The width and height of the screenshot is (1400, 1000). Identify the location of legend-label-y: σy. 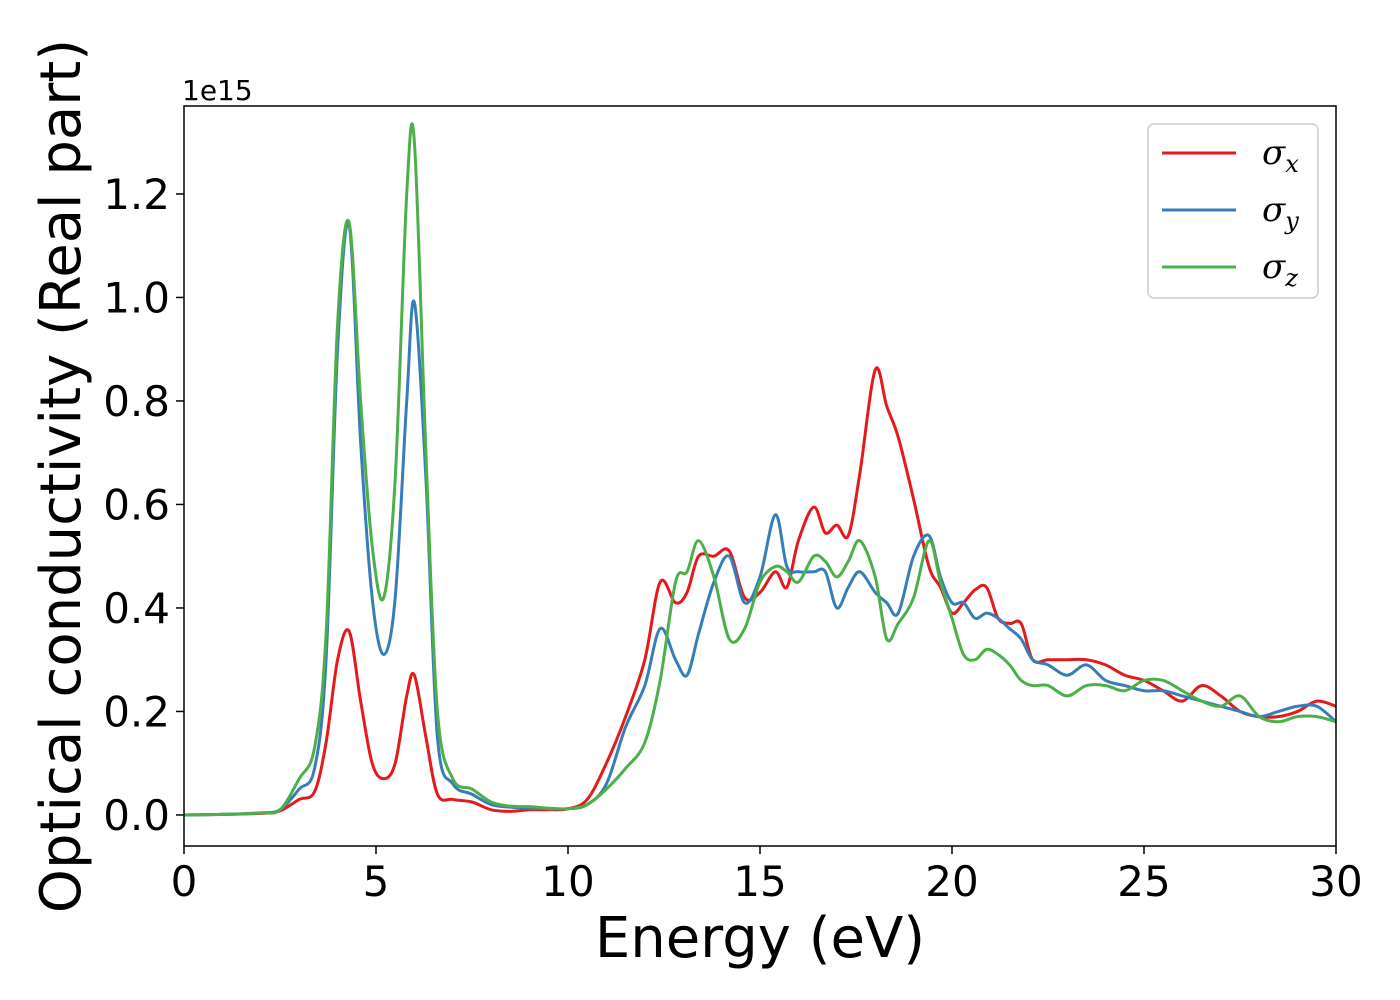
(1280, 212).